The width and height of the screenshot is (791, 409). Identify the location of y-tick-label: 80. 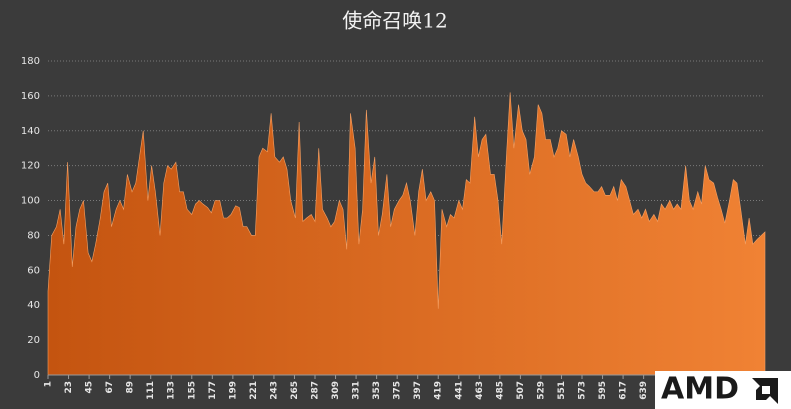
(33, 235).